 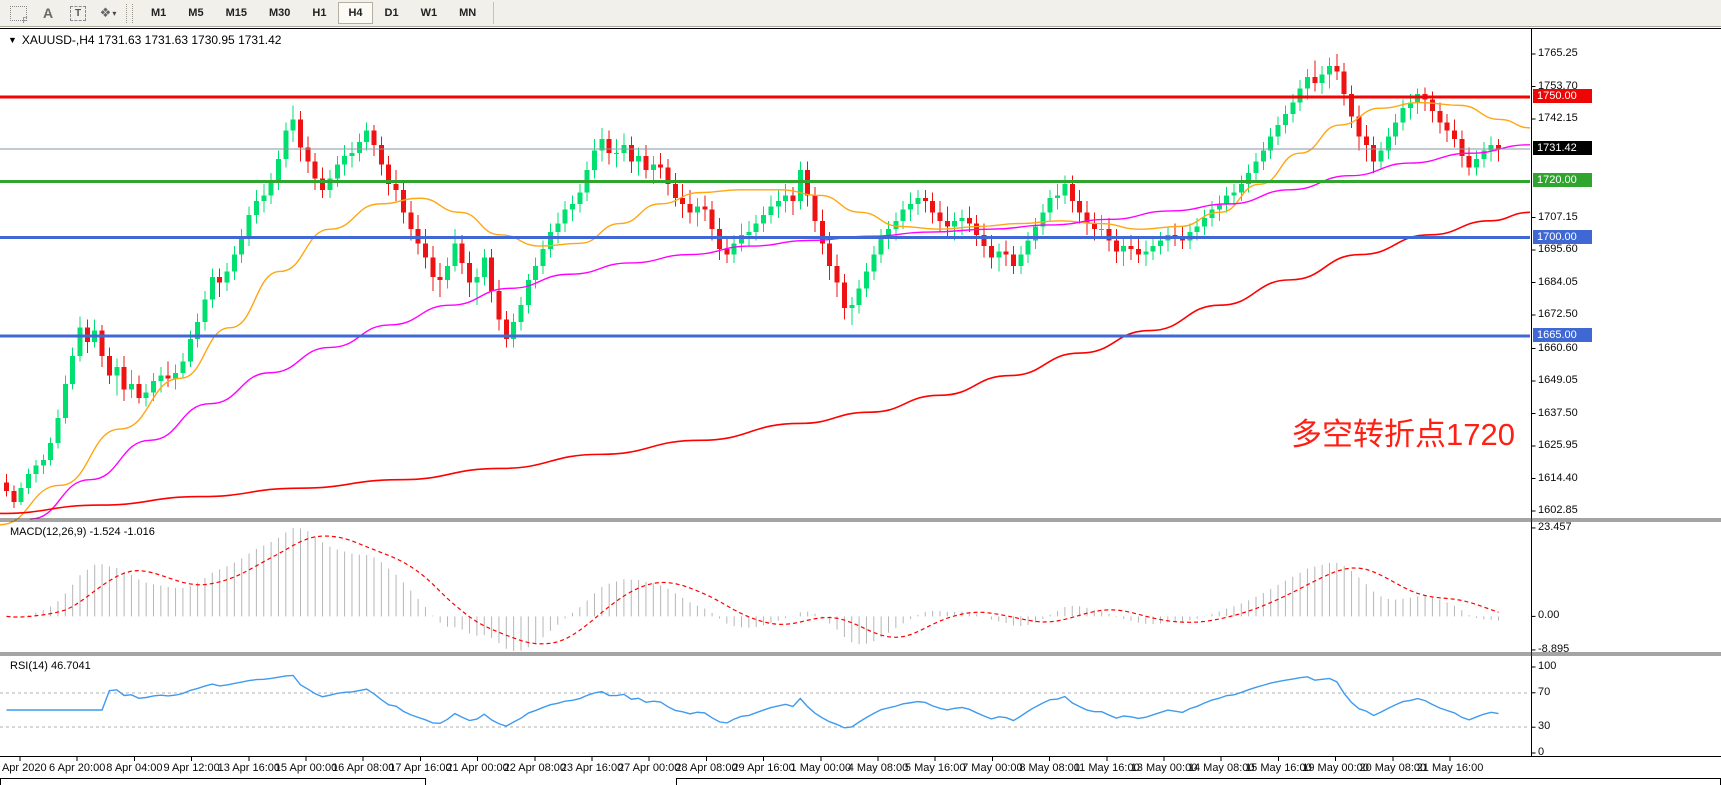 What do you see at coordinates (355, 13) in the screenshot?
I see `timeframe-h4: H4` at bounding box center [355, 13].